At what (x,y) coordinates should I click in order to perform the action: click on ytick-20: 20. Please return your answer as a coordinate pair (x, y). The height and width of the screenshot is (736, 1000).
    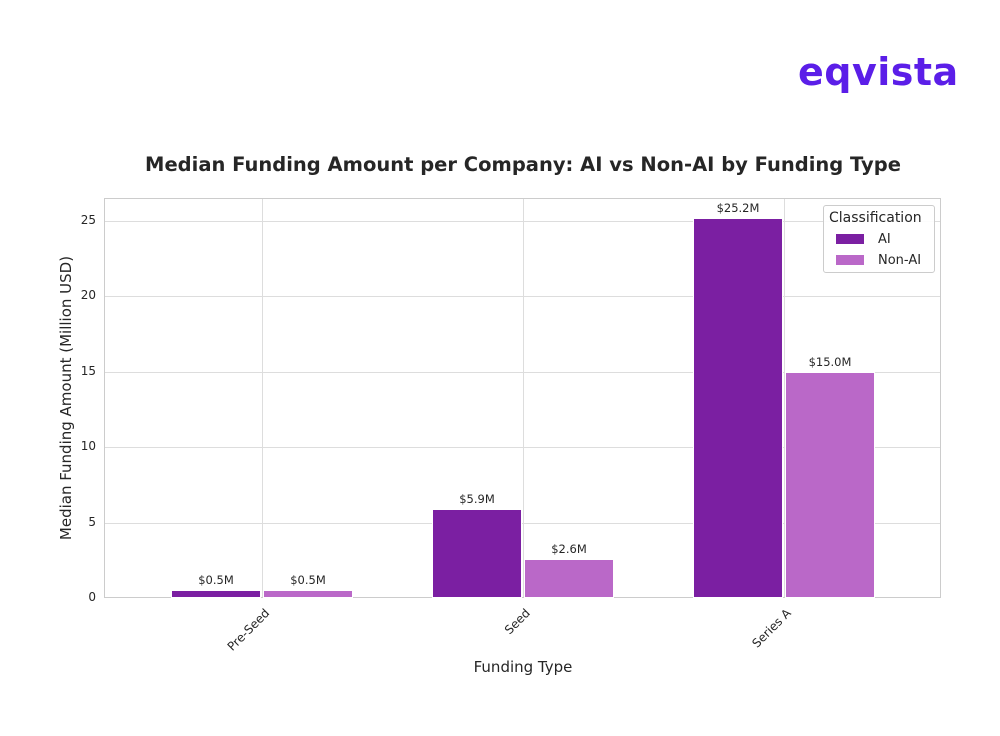
    Looking at the image, I should click on (88, 295).